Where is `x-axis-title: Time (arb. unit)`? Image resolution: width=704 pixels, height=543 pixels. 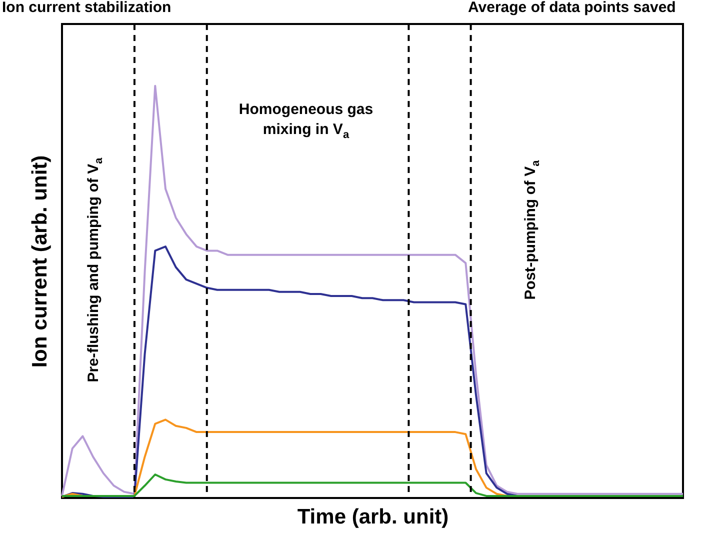 x-axis-title: Time (arb. unit) is located at coordinates (373, 517).